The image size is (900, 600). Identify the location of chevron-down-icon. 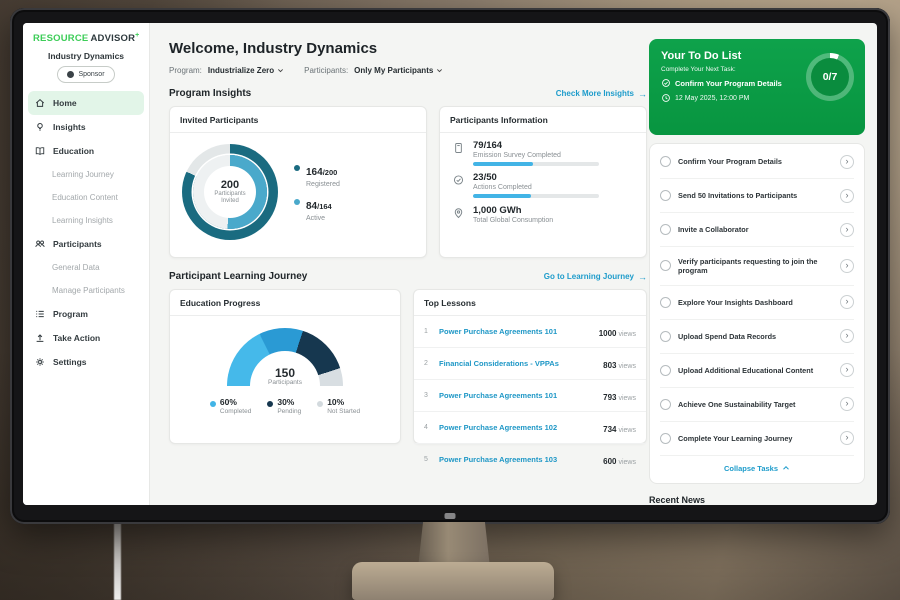
(281, 71).